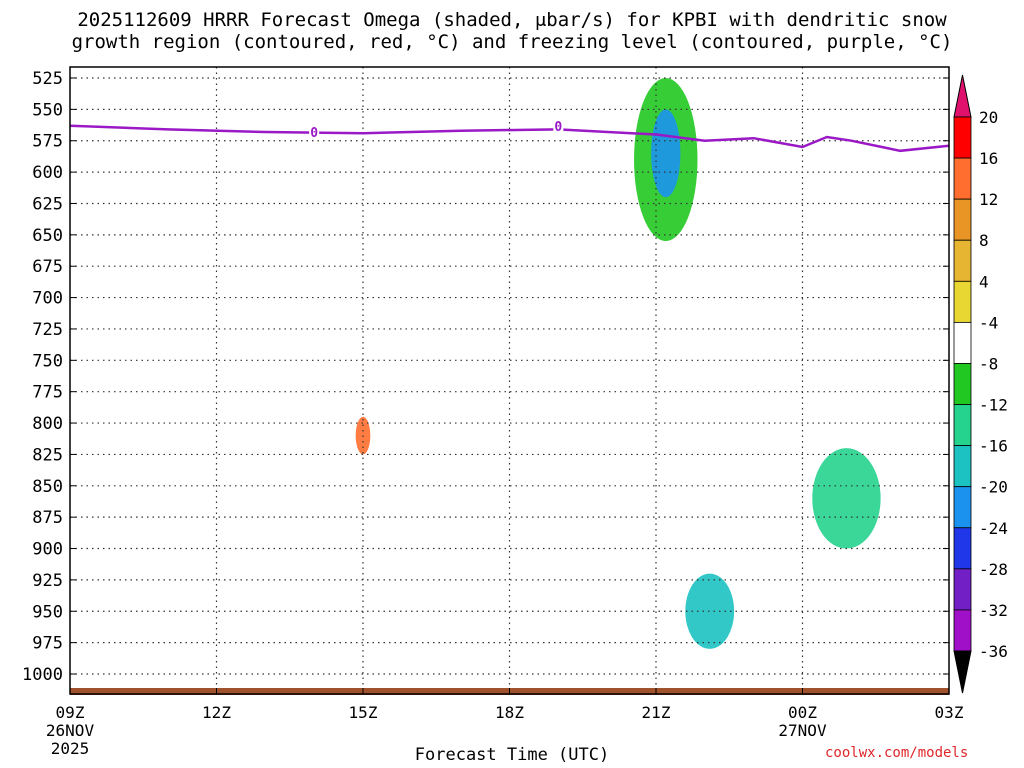 Image resolution: width=1024 pixels, height=768 pixels. Describe the element at coordinates (993, 610) in the screenshot. I see `colorbar-label-12: -32` at that location.